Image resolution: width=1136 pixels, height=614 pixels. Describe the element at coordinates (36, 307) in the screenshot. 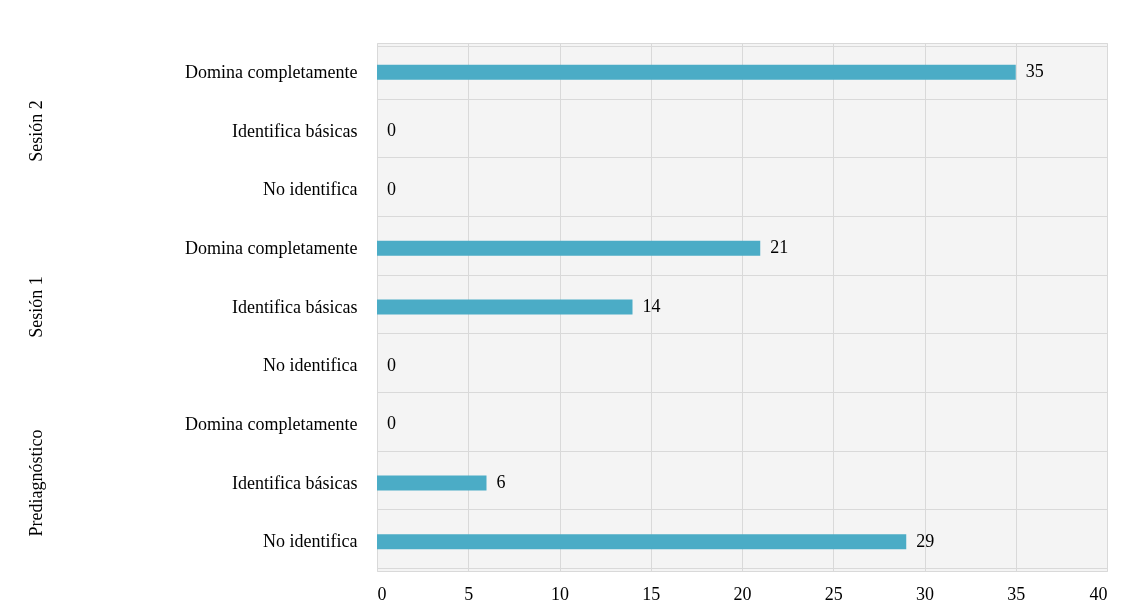

I see `text: Sesión 1` at that location.